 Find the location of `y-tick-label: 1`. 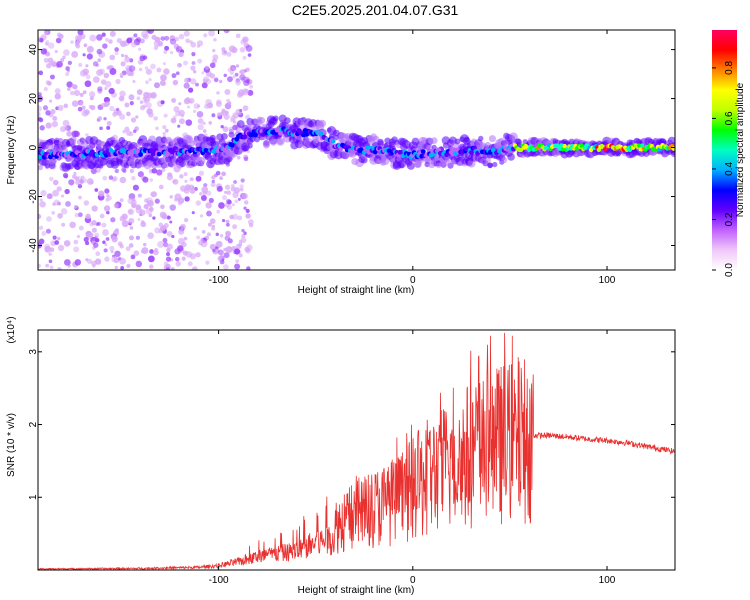

y-tick-label: 1 is located at coordinates (33, 497).